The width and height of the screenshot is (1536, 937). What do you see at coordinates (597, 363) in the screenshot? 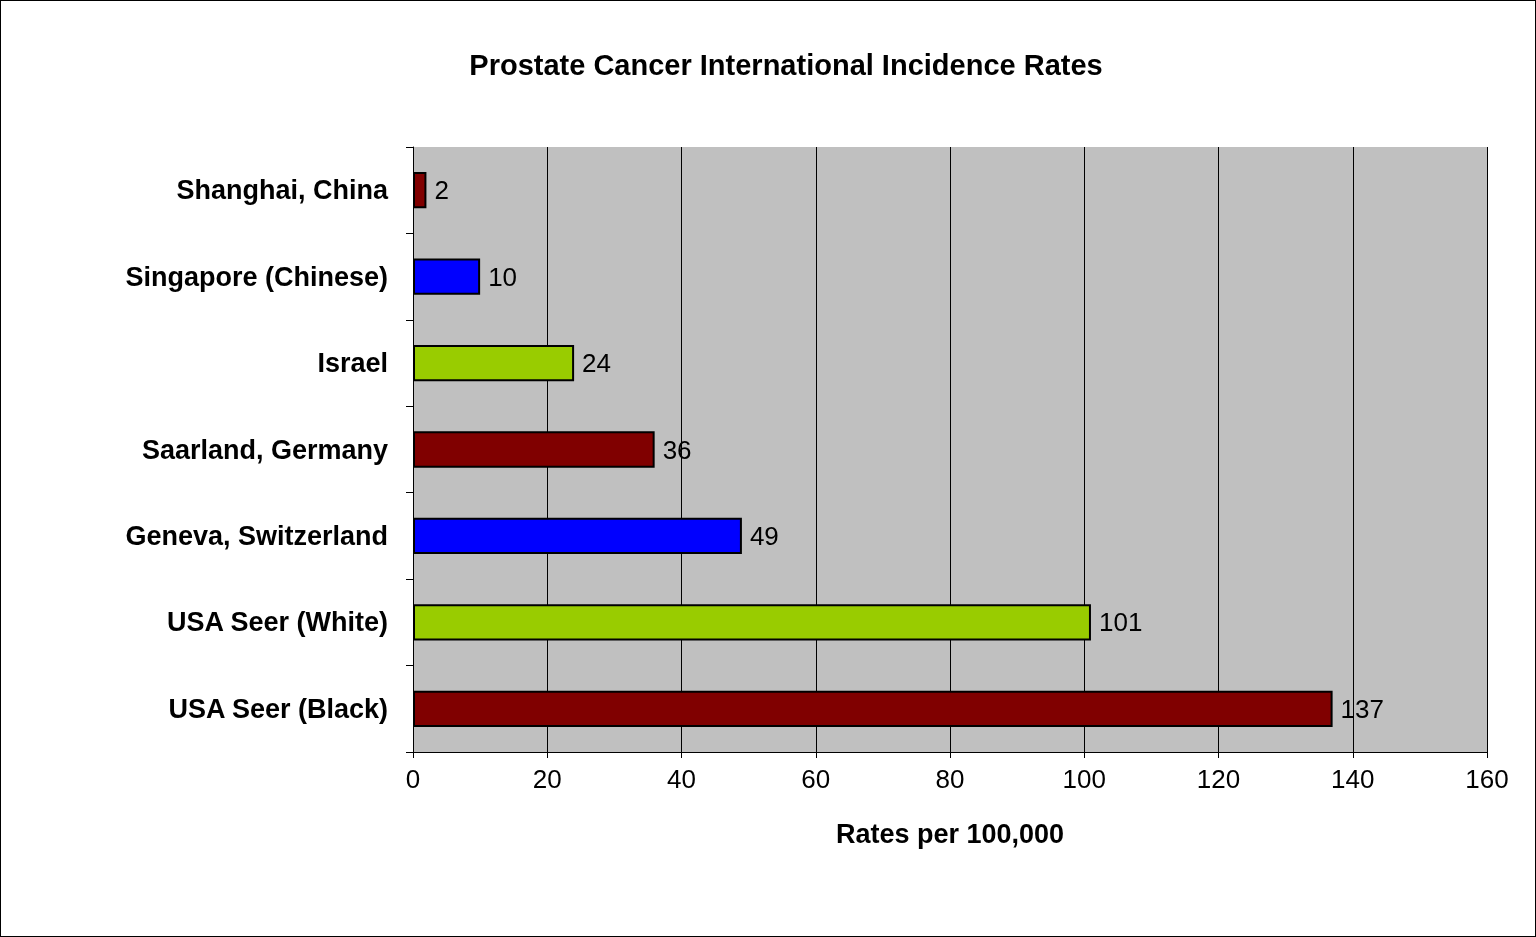
I see `data-label: 24` at bounding box center [597, 363].